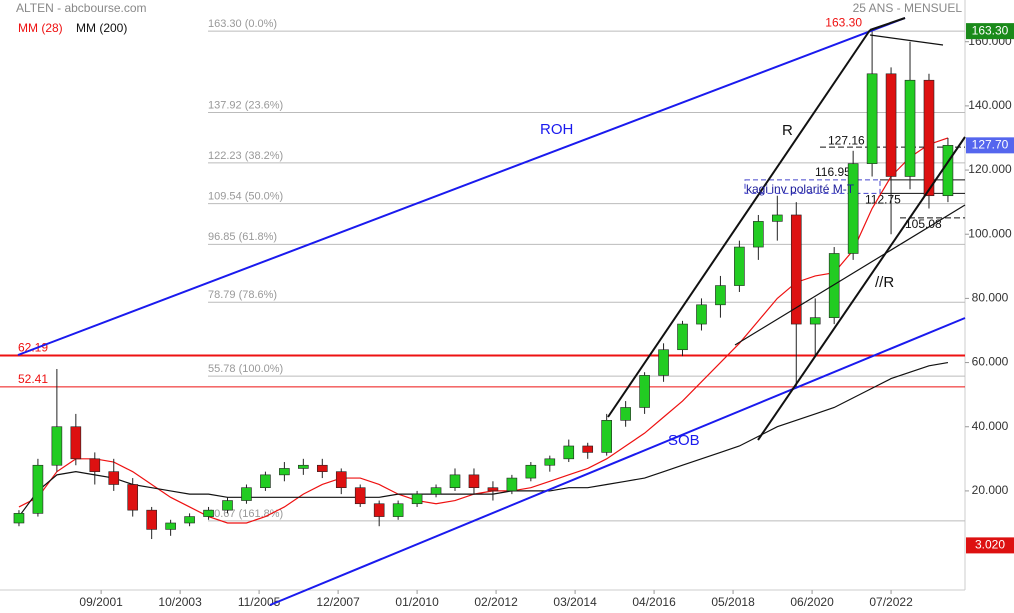 The width and height of the screenshot is (1014, 613). I want to click on annotation: R, so click(787, 130).